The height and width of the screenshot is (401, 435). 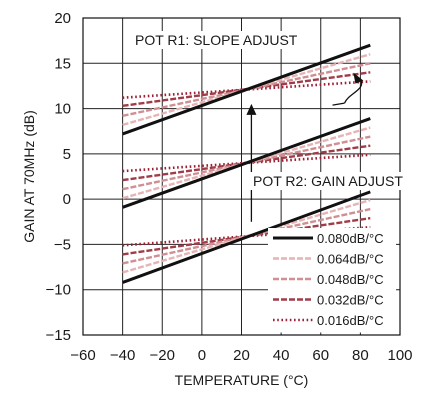 What do you see at coordinates (62, 244) in the screenshot?
I see `y-tick-label: −5` at bounding box center [62, 244].